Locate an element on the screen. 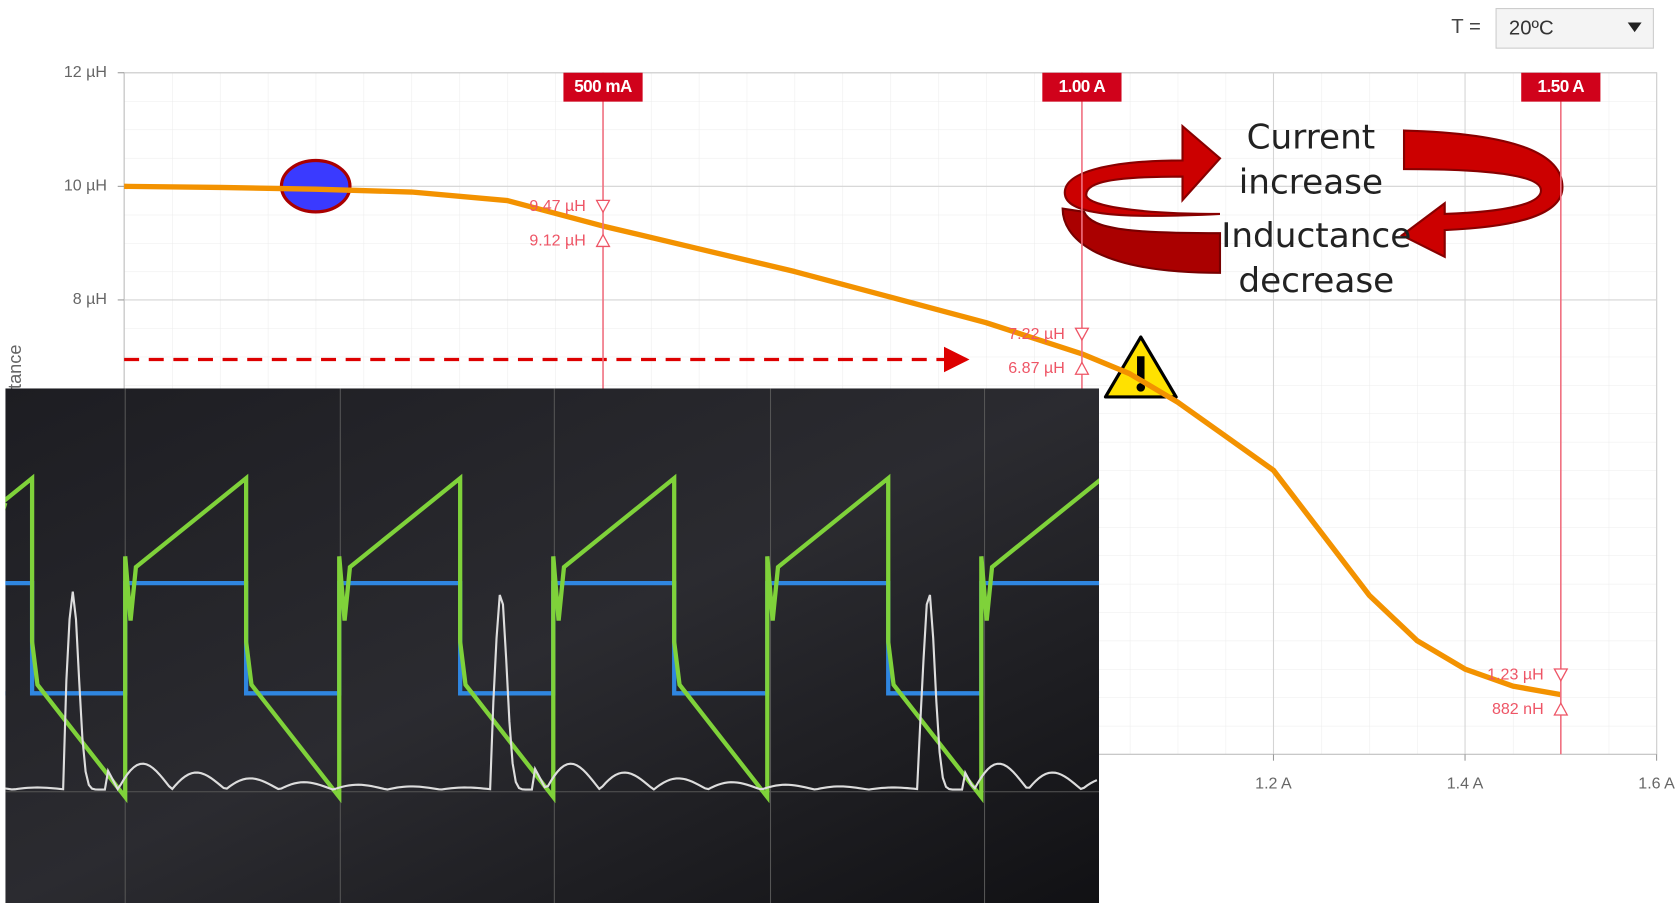  cursor-reading: 7.22 µH is located at coordinates (1036, 334).